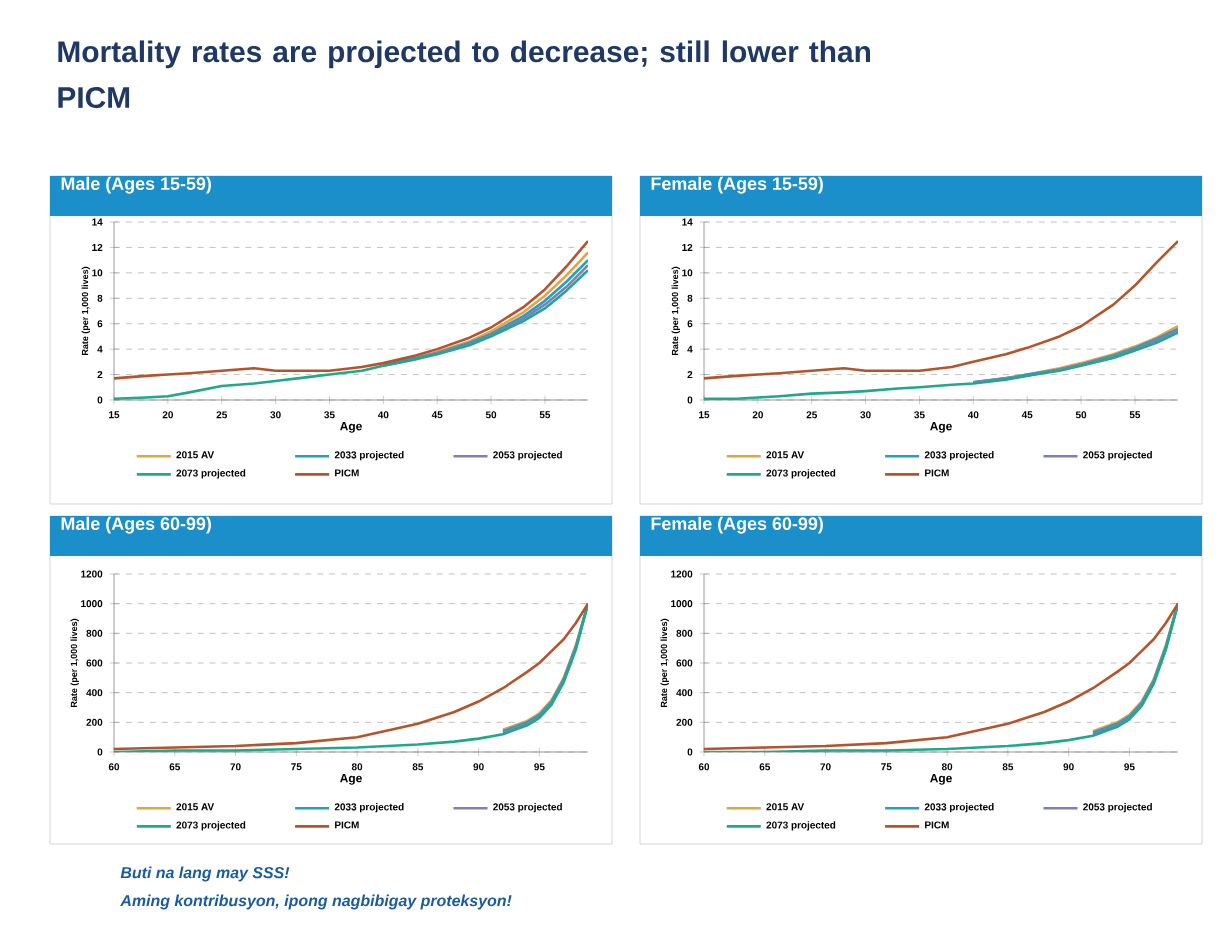  I want to click on chart-title: Male (Ages 15-59), so click(136, 185).